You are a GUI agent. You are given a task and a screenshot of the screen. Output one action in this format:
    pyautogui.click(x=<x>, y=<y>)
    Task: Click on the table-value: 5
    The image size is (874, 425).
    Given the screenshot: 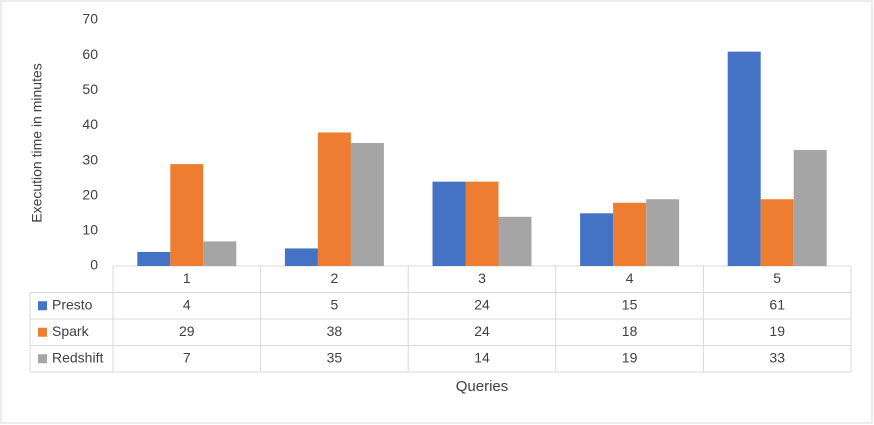 What is the action you would take?
    pyautogui.click(x=335, y=304)
    